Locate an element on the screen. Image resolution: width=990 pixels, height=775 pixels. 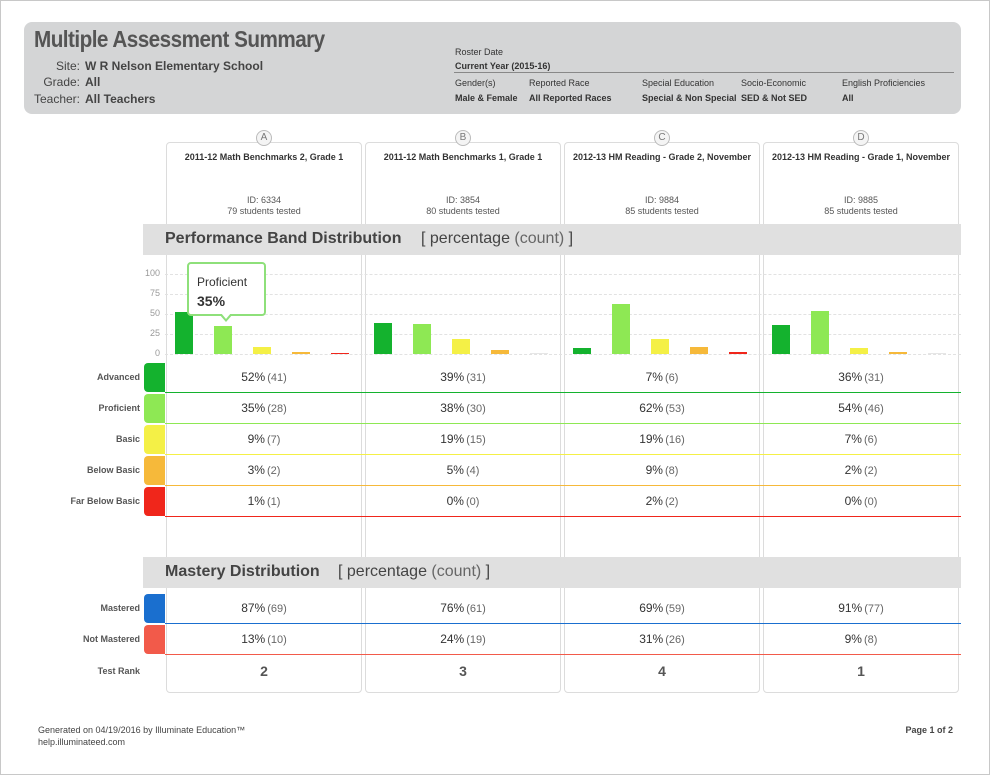
cell-percentage: 9% is located at coordinates (256, 439).